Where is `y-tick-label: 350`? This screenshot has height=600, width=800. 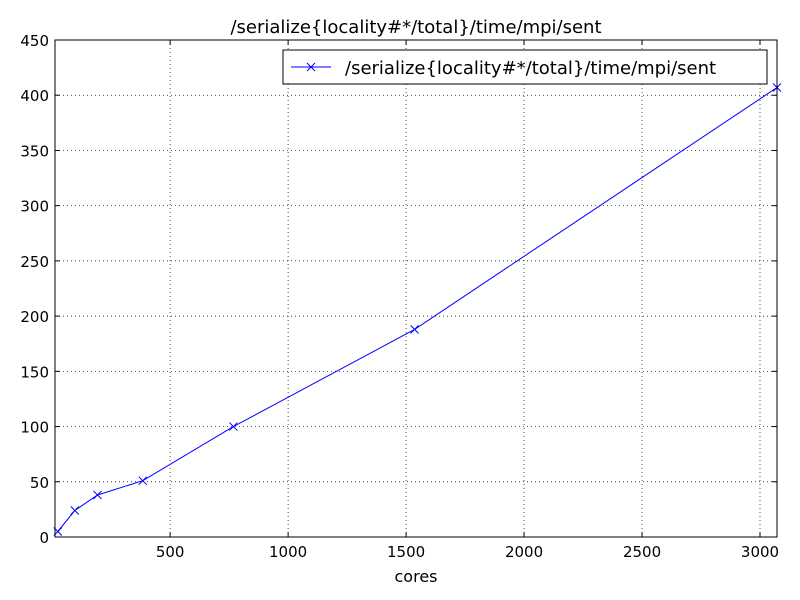 y-tick-label: 350 is located at coordinates (34, 151).